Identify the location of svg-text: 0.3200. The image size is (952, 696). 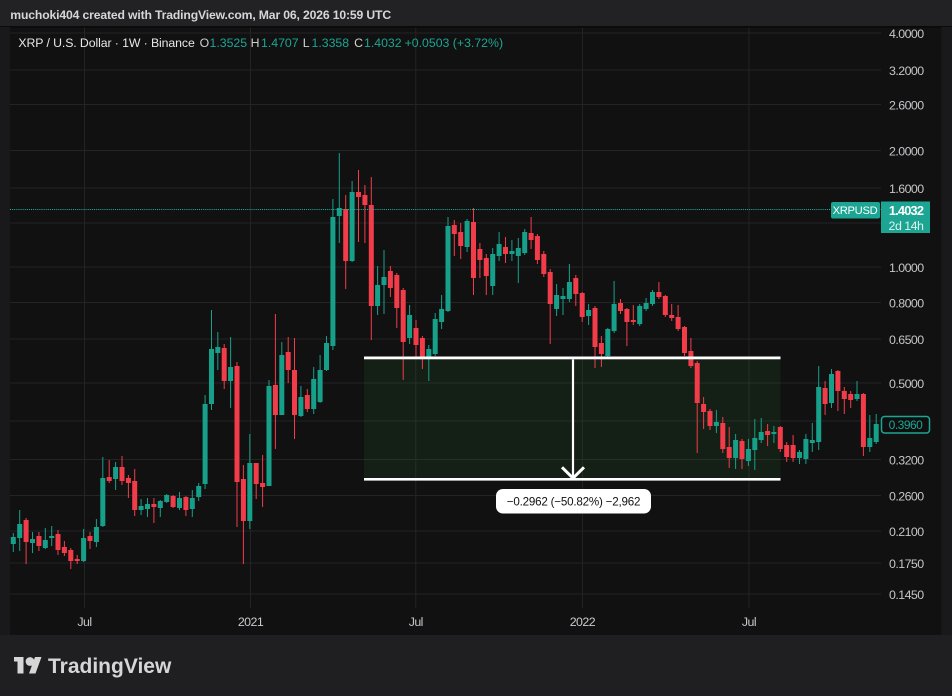
(906, 460).